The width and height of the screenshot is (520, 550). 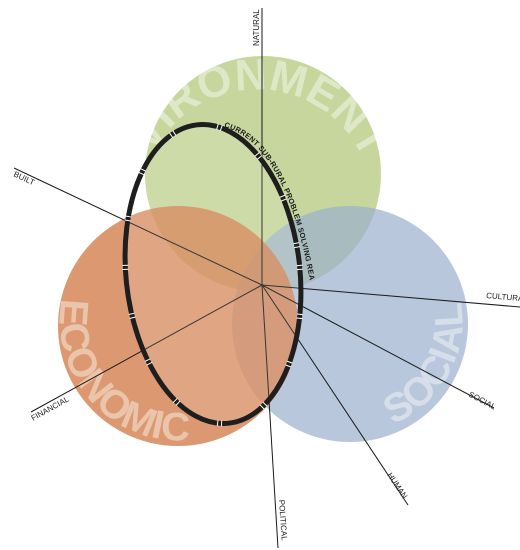 What do you see at coordinates (335, 395) in the screenshot?
I see `axis-human-line` at bounding box center [335, 395].